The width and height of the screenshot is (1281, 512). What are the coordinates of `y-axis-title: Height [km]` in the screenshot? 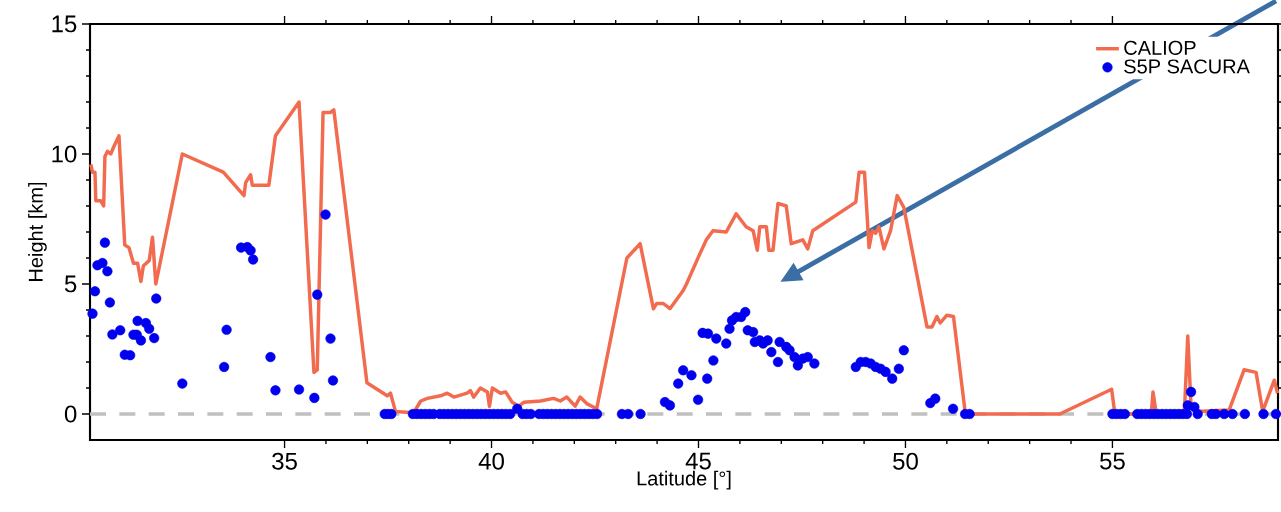 It's located at (37, 231).